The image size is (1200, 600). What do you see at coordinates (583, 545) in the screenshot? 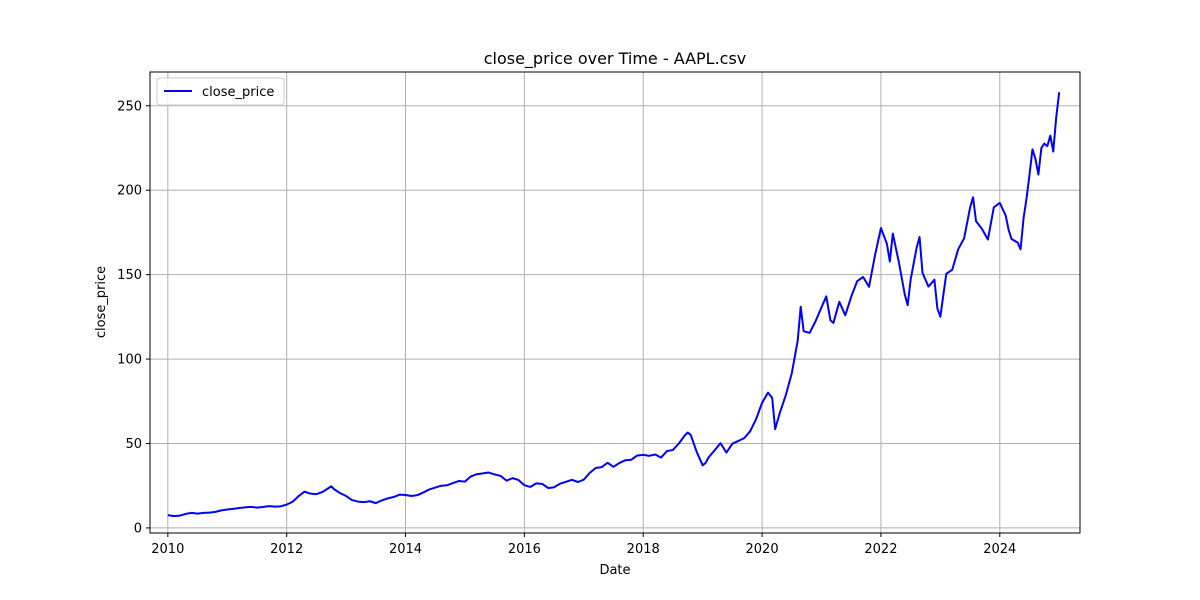
I see `x-axis-ticks: 2010 2012 2014 2016 2018 2020 2022 2024` at bounding box center [583, 545].